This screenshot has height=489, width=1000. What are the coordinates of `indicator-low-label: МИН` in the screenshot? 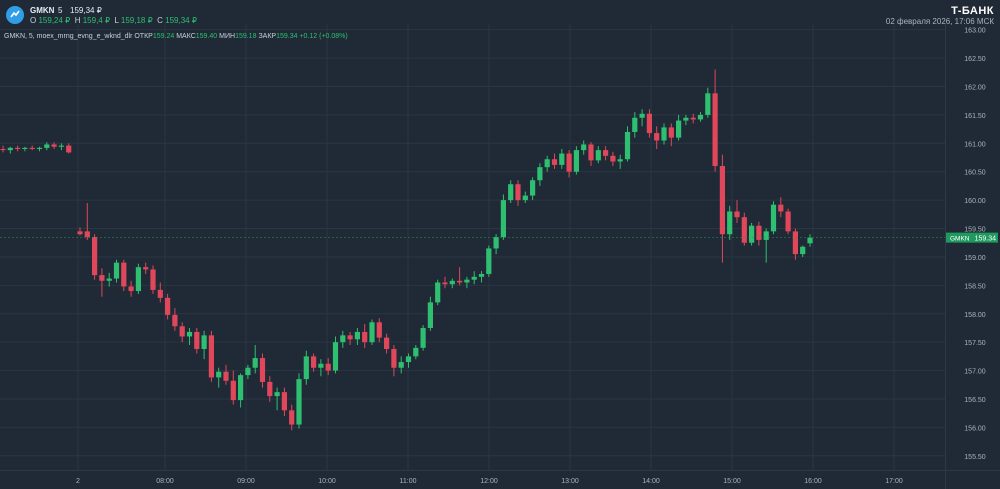 It's located at (227, 36).